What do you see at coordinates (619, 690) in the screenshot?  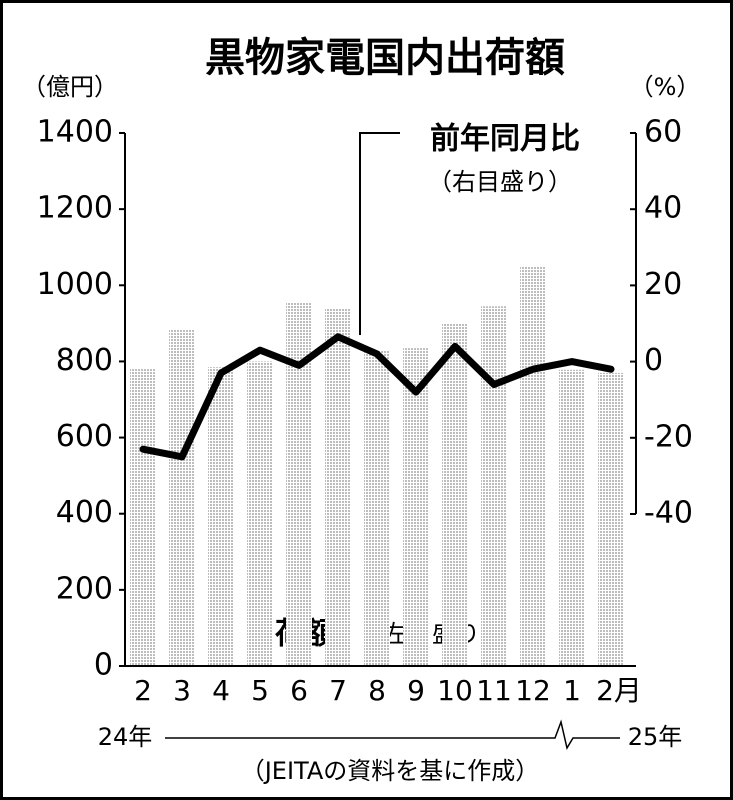 I see `x-tick-label: 2月` at bounding box center [619, 690].